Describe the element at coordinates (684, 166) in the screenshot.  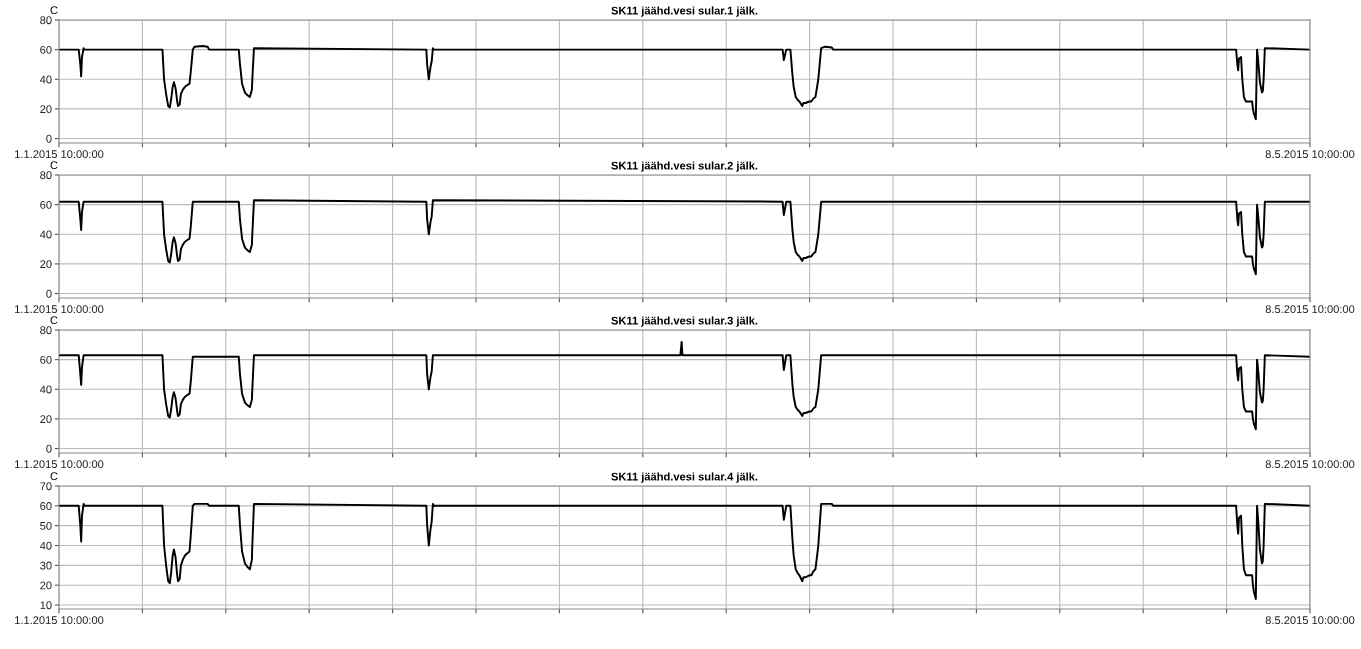
I see `chart-title: SK11 jäähd.vesi sular.2 jälk.` at that location.